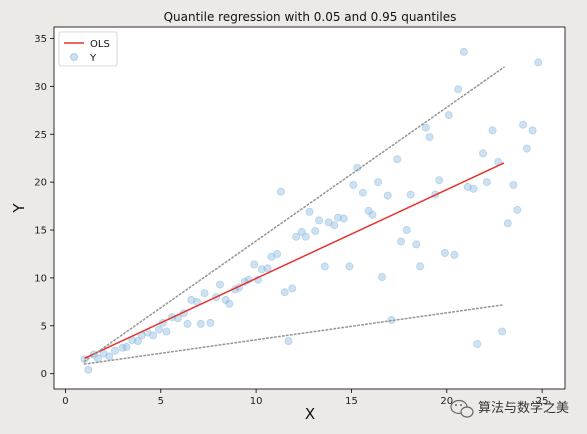 This screenshot has height=434, width=587. I want to click on x-tick-label: 0, so click(65, 401).